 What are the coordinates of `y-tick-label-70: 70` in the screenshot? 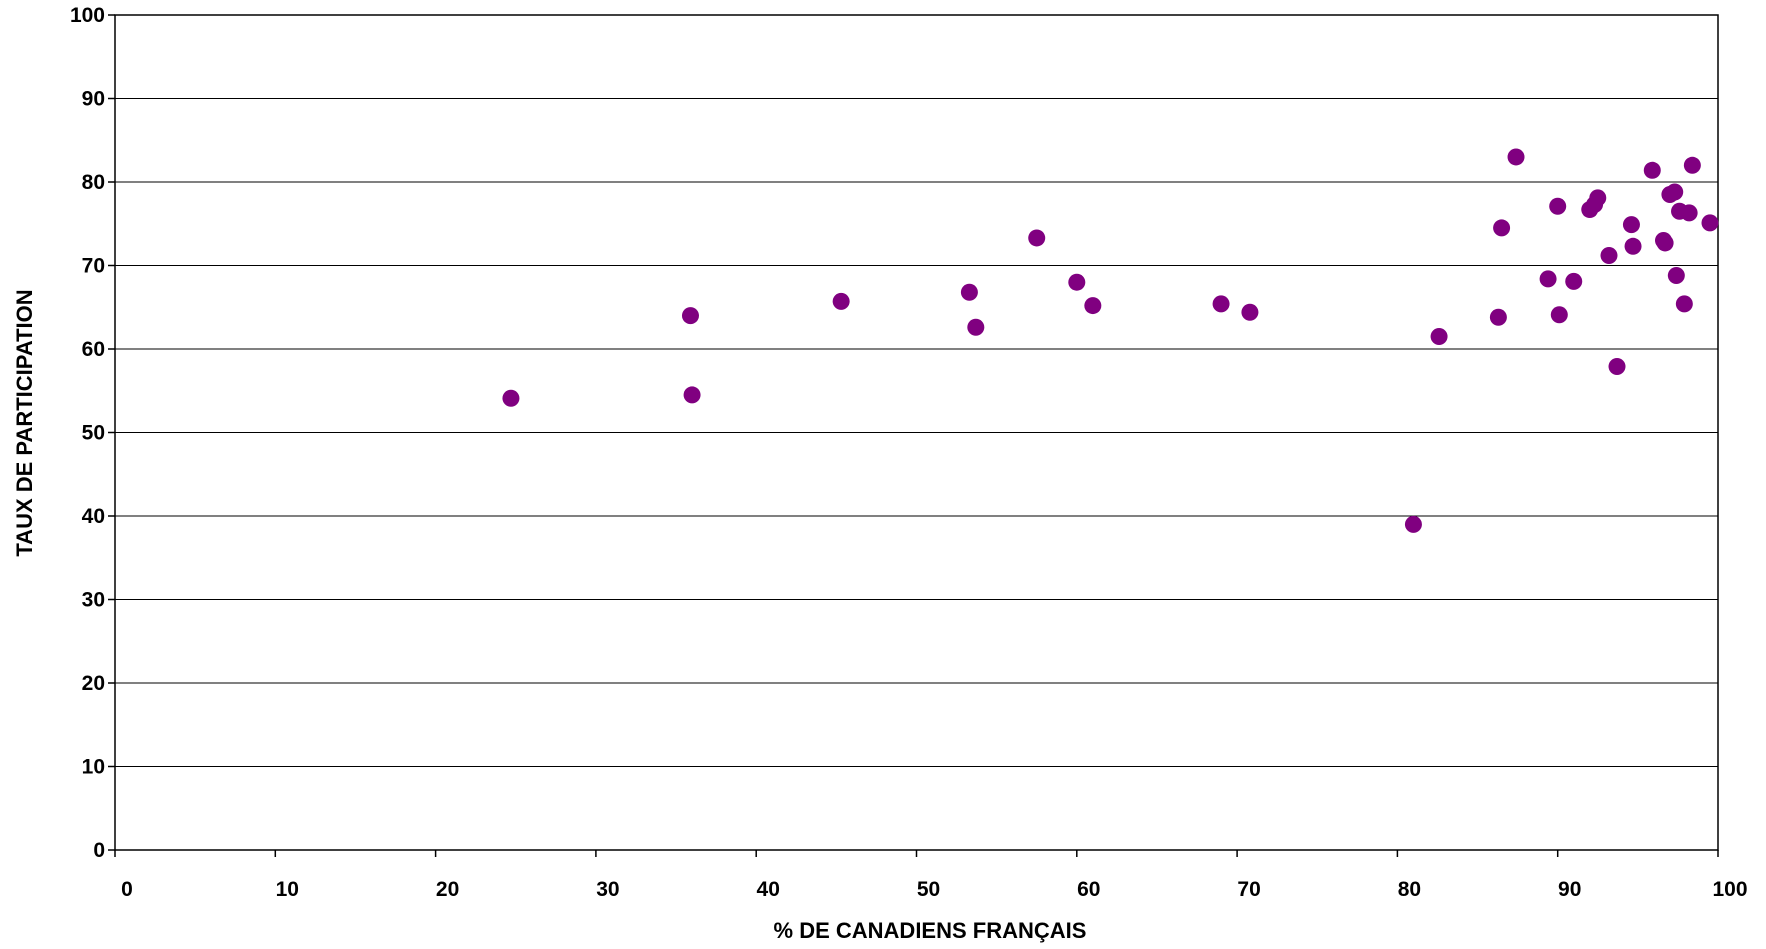 It's located at (93, 266).